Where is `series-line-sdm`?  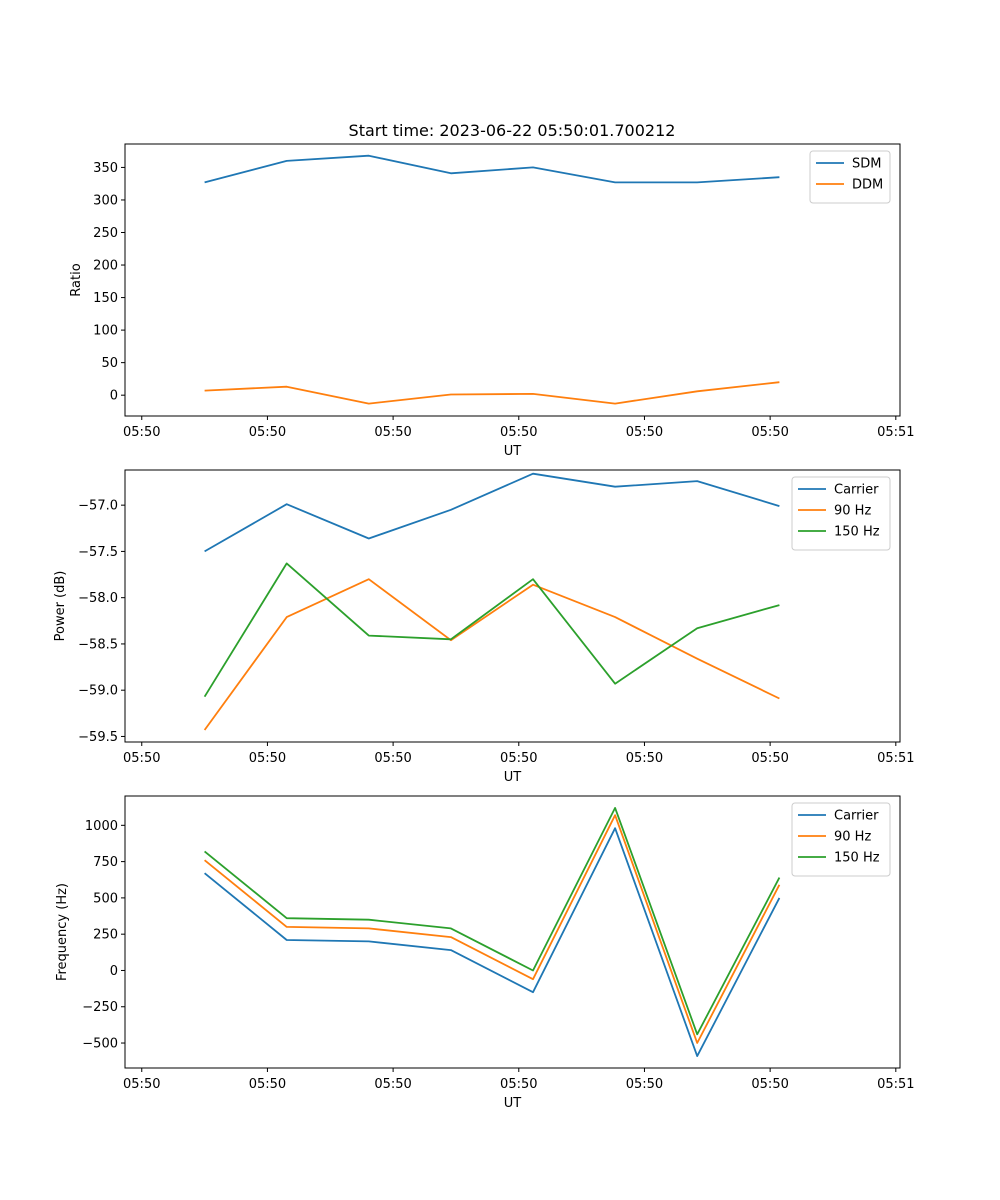
series-line-sdm is located at coordinates (492, 169).